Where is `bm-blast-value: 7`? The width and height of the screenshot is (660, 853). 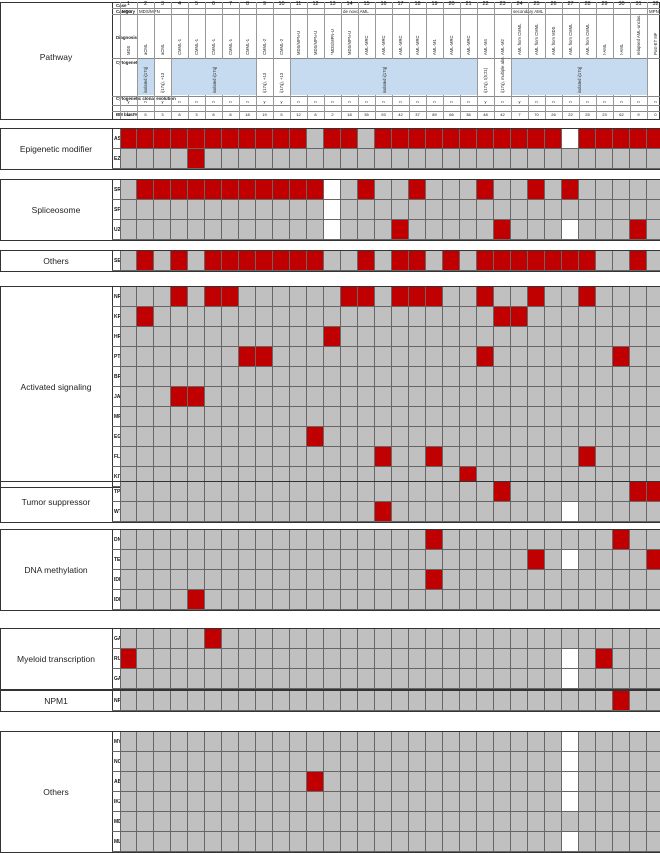
bm-blast-value: 7 is located at coordinates (519, 114).